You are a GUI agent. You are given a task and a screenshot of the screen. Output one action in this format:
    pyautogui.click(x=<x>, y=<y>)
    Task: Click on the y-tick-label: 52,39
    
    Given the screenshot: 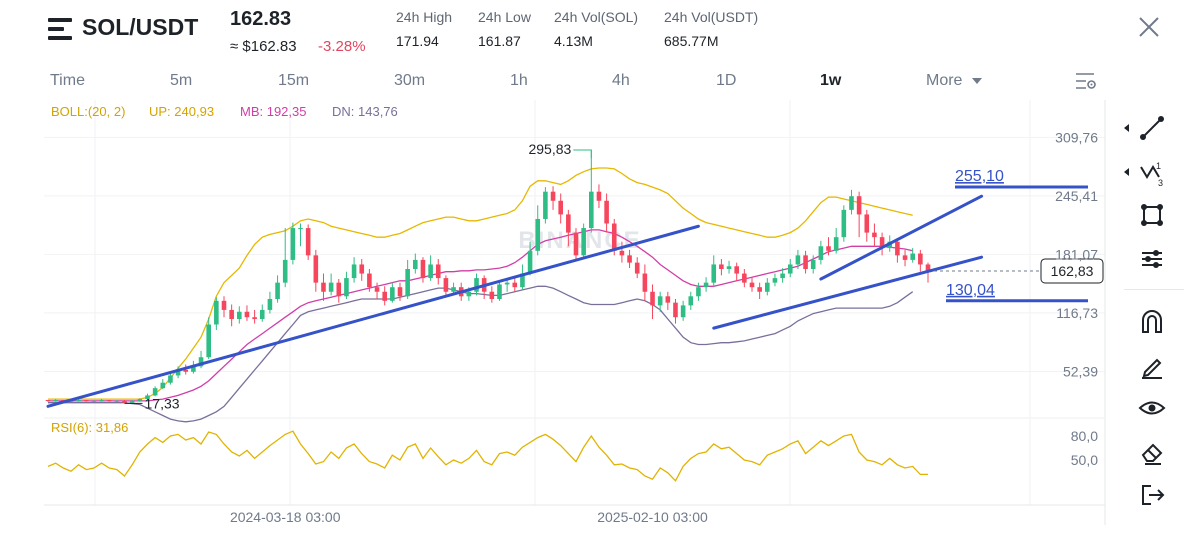 What is the action you would take?
    pyautogui.click(x=1080, y=371)
    